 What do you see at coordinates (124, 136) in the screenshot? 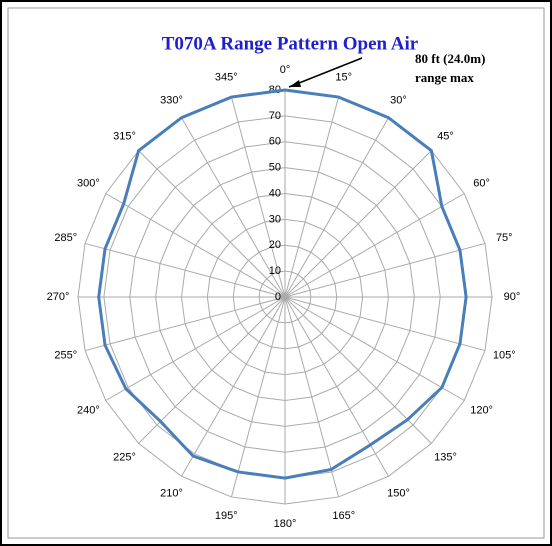
I see `category-label: 315°` at bounding box center [124, 136].